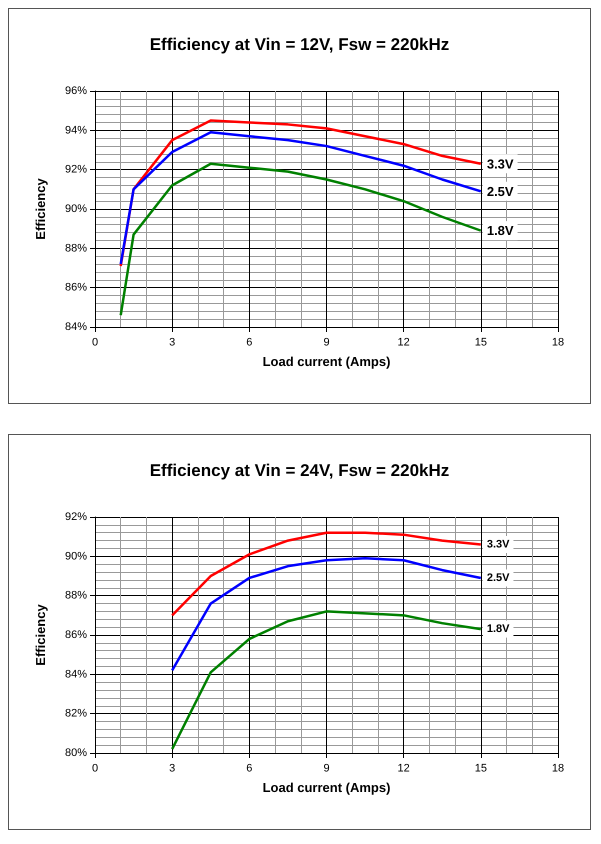 This screenshot has width=601, height=844. Describe the element at coordinates (300, 44) in the screenshot. I see `chart-title: Efficiency at Vin = 12V, Fsw = 220kHz` at that location.